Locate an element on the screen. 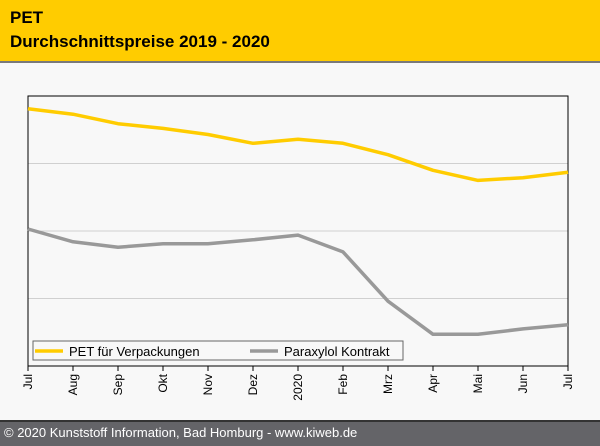 This screenshot has width=600, height=446. x-tick-label: Mai is located at coordinates (478, 383).